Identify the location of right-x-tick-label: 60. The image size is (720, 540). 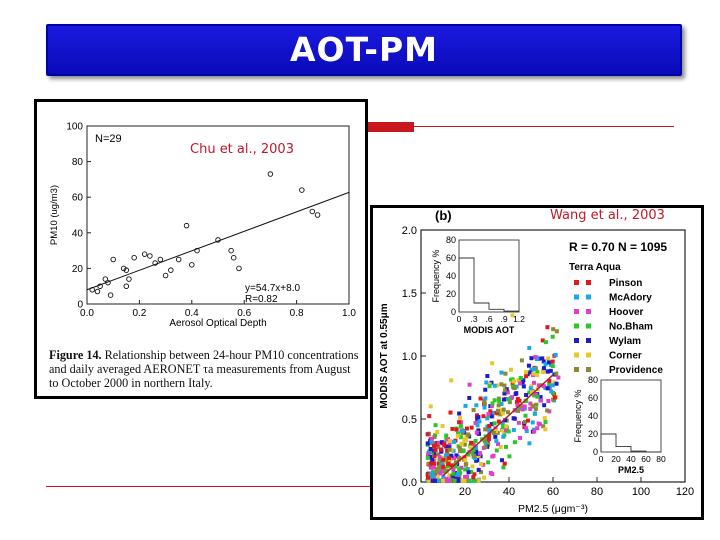
(553, 492).